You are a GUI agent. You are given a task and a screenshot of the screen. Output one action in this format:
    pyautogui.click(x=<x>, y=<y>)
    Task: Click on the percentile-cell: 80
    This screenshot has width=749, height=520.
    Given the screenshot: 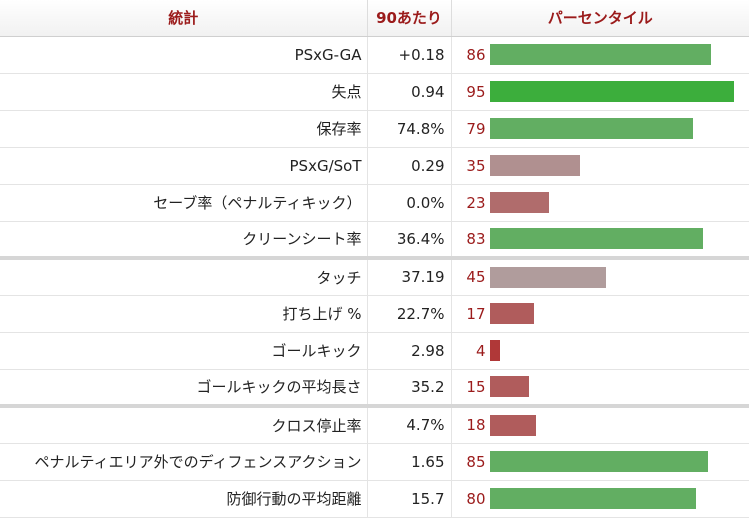 What is the action you would take?
    pyautogui.click(x=600, y=499)
    